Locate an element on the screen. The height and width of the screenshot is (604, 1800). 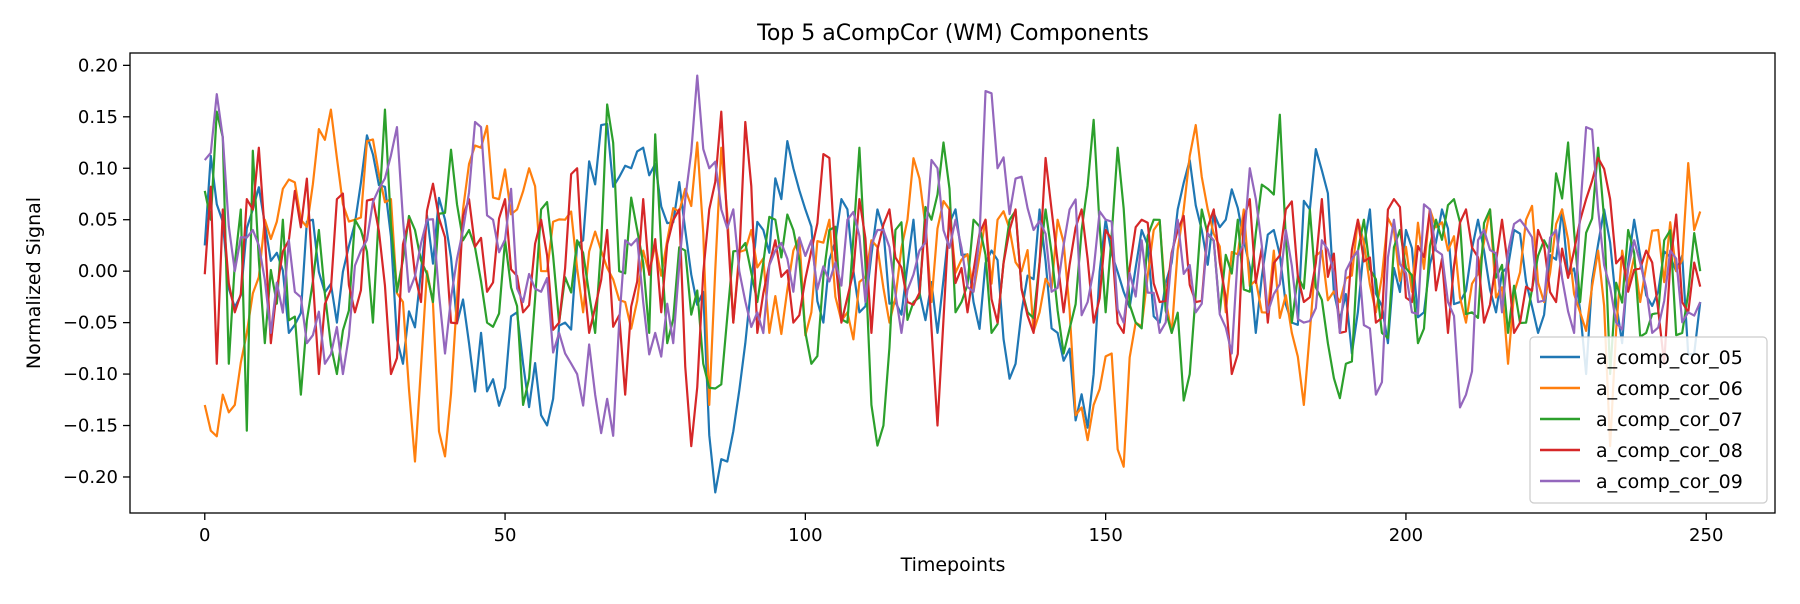
y-axis-ticks: −0.20 −0.15 −0.10 −0.05 0.00 0.05 0.10 0.15 0.20 is located at coordinates (96, 271).